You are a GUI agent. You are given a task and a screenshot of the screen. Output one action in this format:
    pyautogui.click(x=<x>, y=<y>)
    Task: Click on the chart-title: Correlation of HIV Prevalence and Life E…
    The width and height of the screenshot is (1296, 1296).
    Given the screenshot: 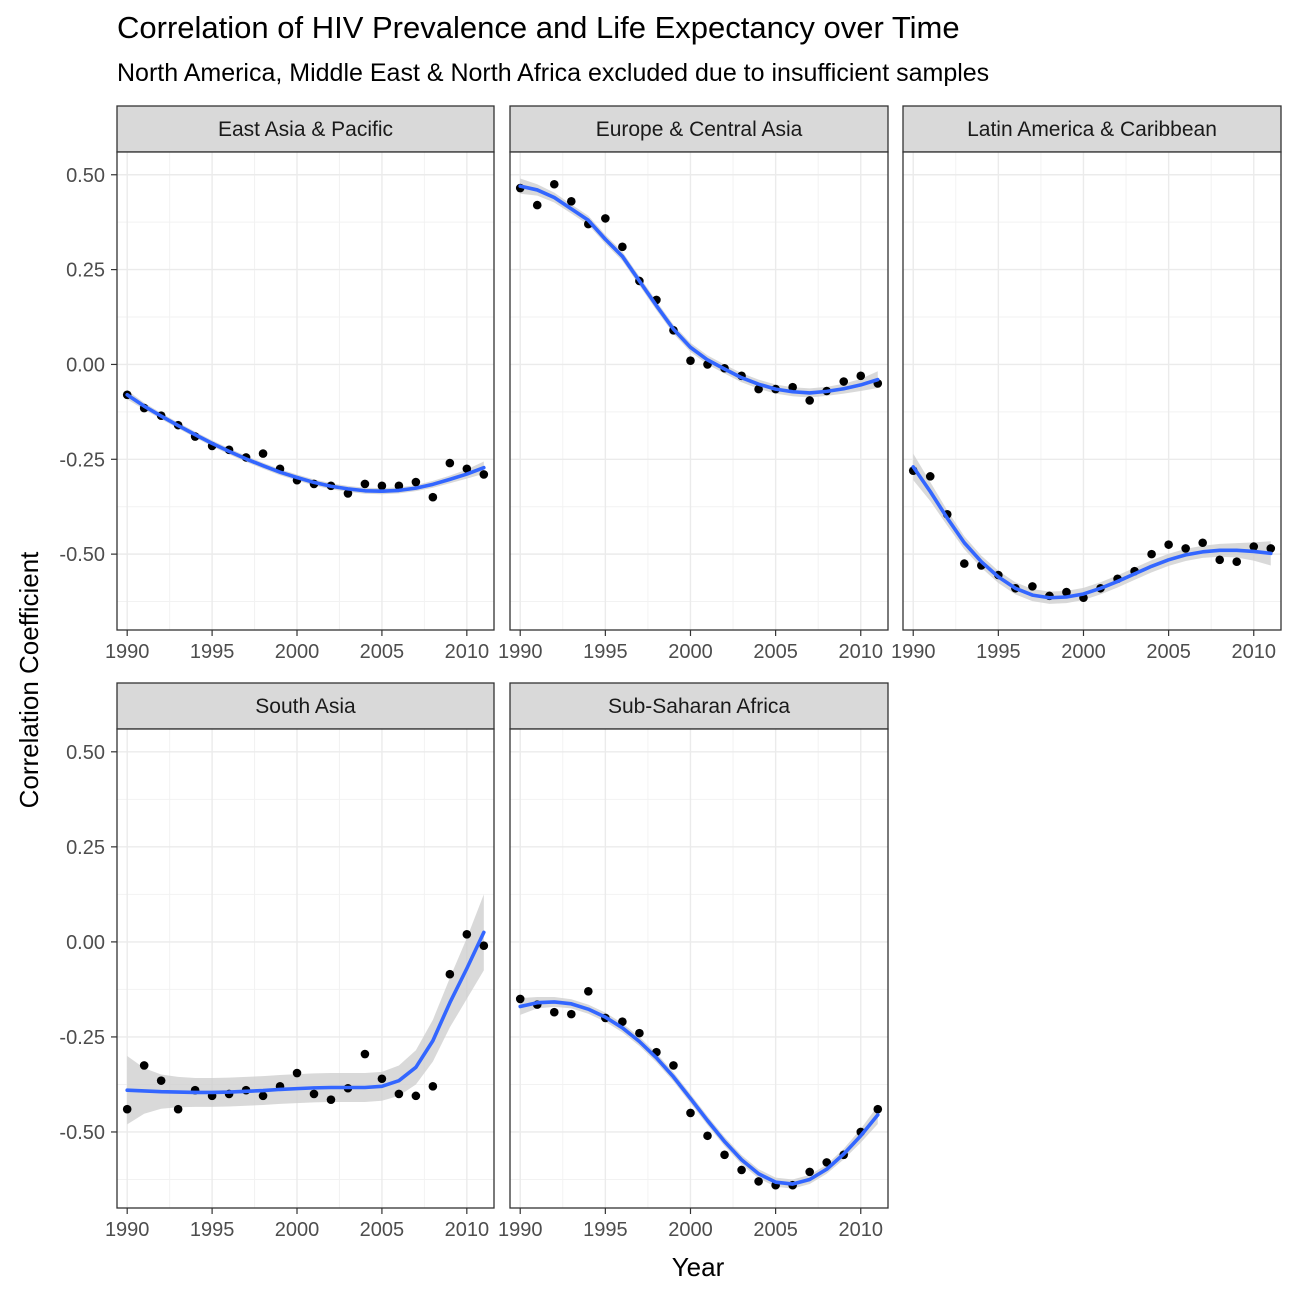 What is the action you would take?
    pyautogui.click(x=538, y=27)
    